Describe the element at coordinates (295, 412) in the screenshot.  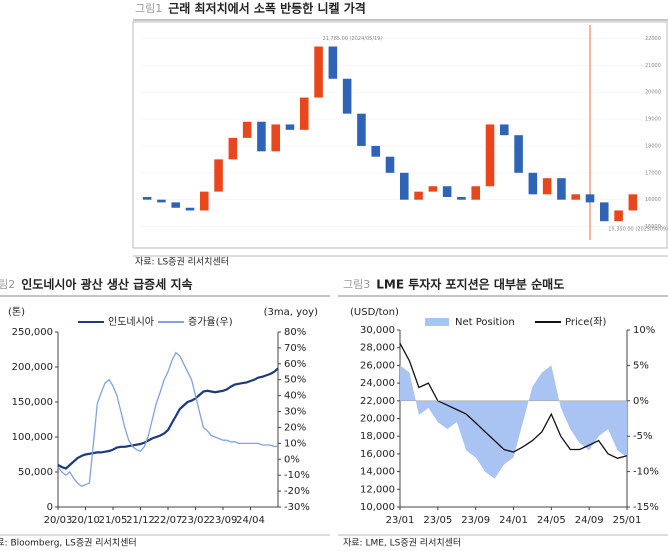
I see `y2-tick-label: 30%` at that location.